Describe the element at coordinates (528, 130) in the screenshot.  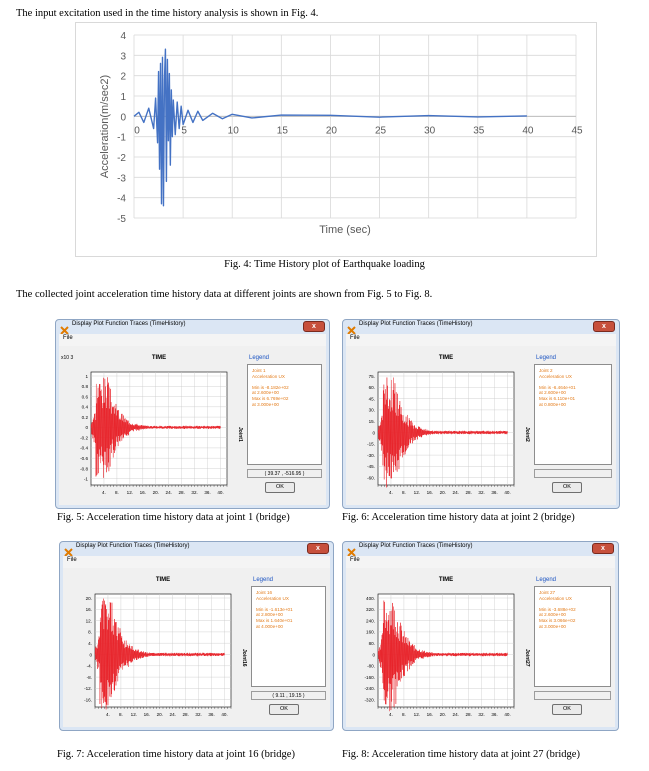
I see `x-tick-label: 40` at that location.